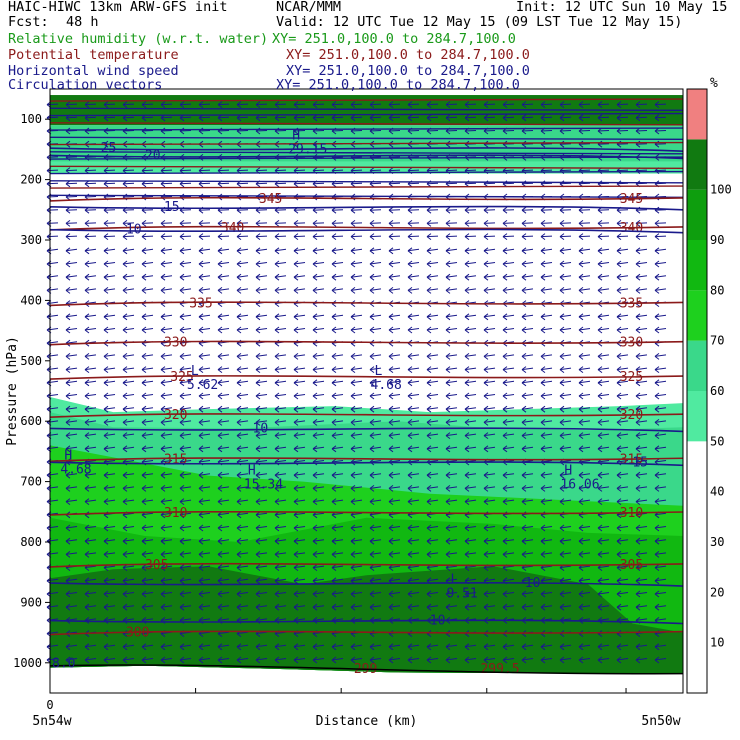 The width and height of the screenshot is (740, 740). Describe the element at coordinates (660, 721) in the screenshot. I see `x-end-label: 5n50w` at that location.